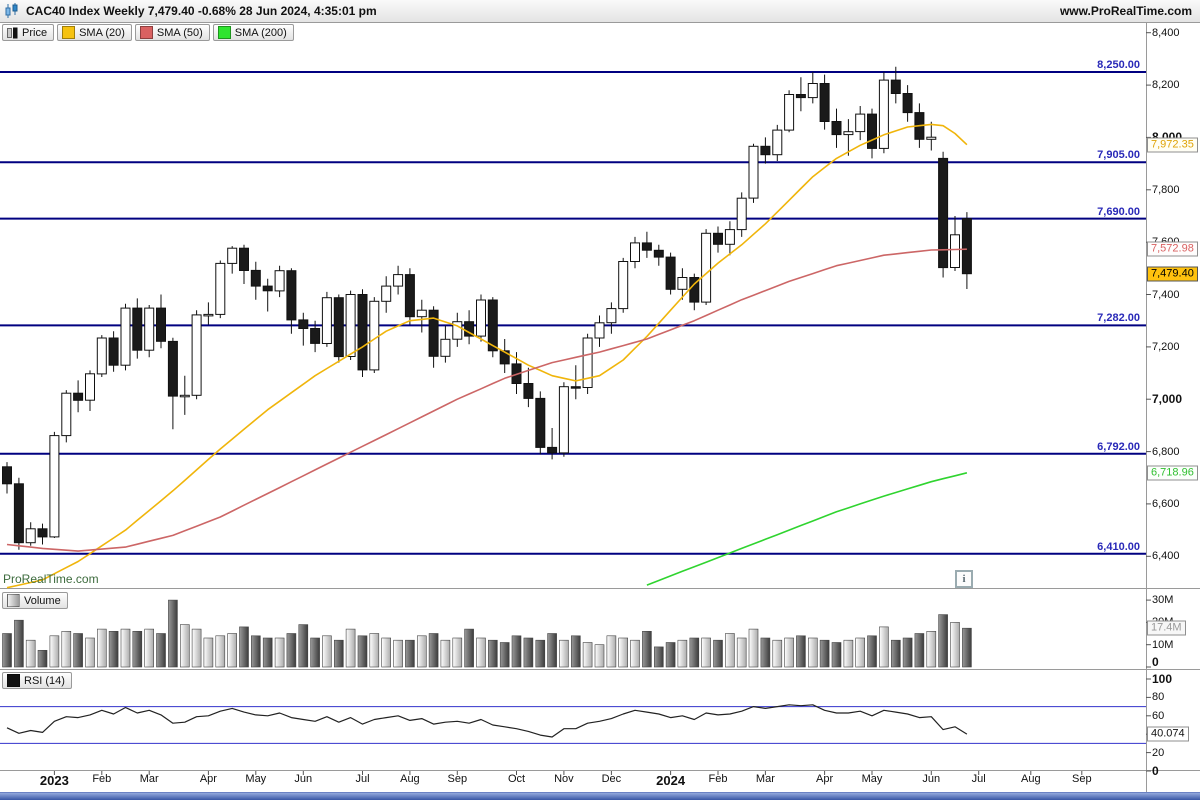 The width and height of the screenshot is (1200, 800). What do you see at coordinates (600, 796) in the screenshot?
I see `bottom-bar` at bounding box center [600, 796].